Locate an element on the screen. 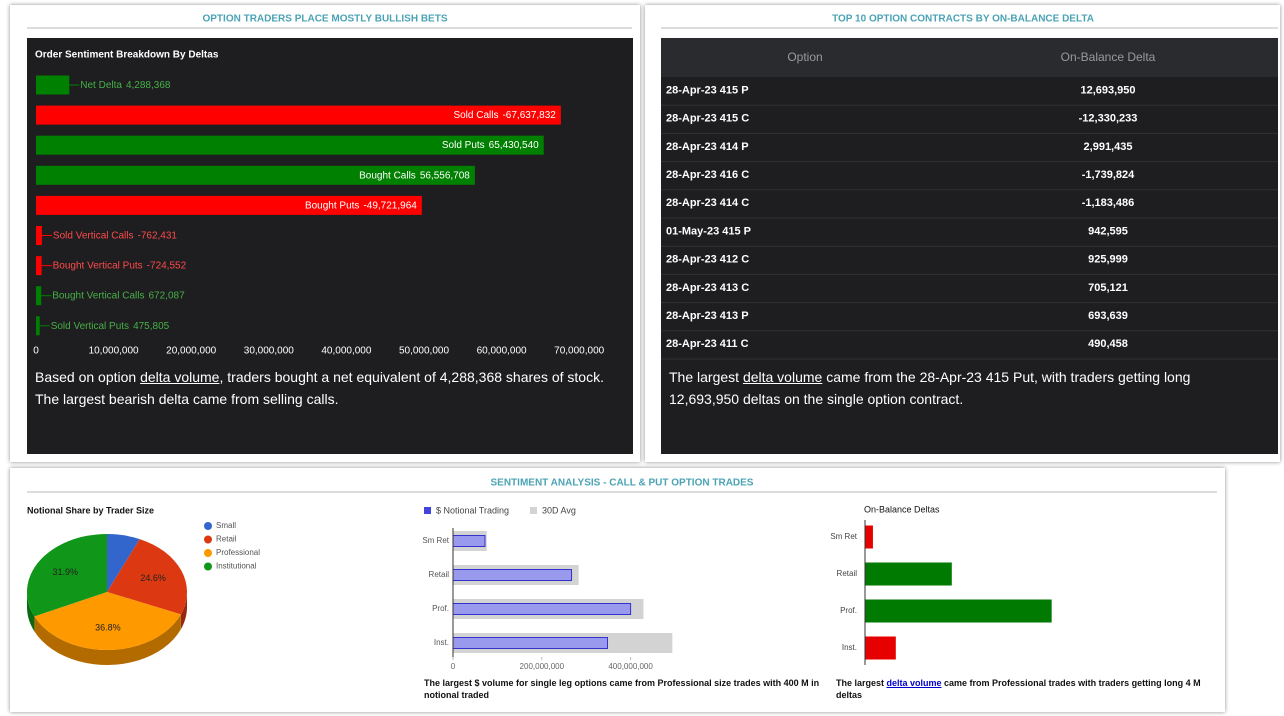 The height and width of the screenshot is (716, 1284). x-tick-label: 50,000,000 is located at coordinates (424, 351).